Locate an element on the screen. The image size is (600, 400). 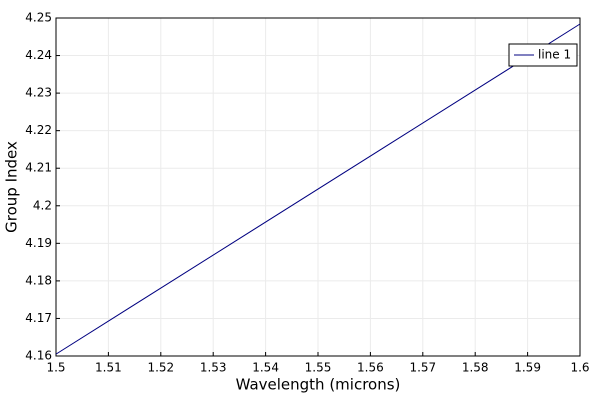
x-tick-label: 1.59 is located at coordinates (527, 368).